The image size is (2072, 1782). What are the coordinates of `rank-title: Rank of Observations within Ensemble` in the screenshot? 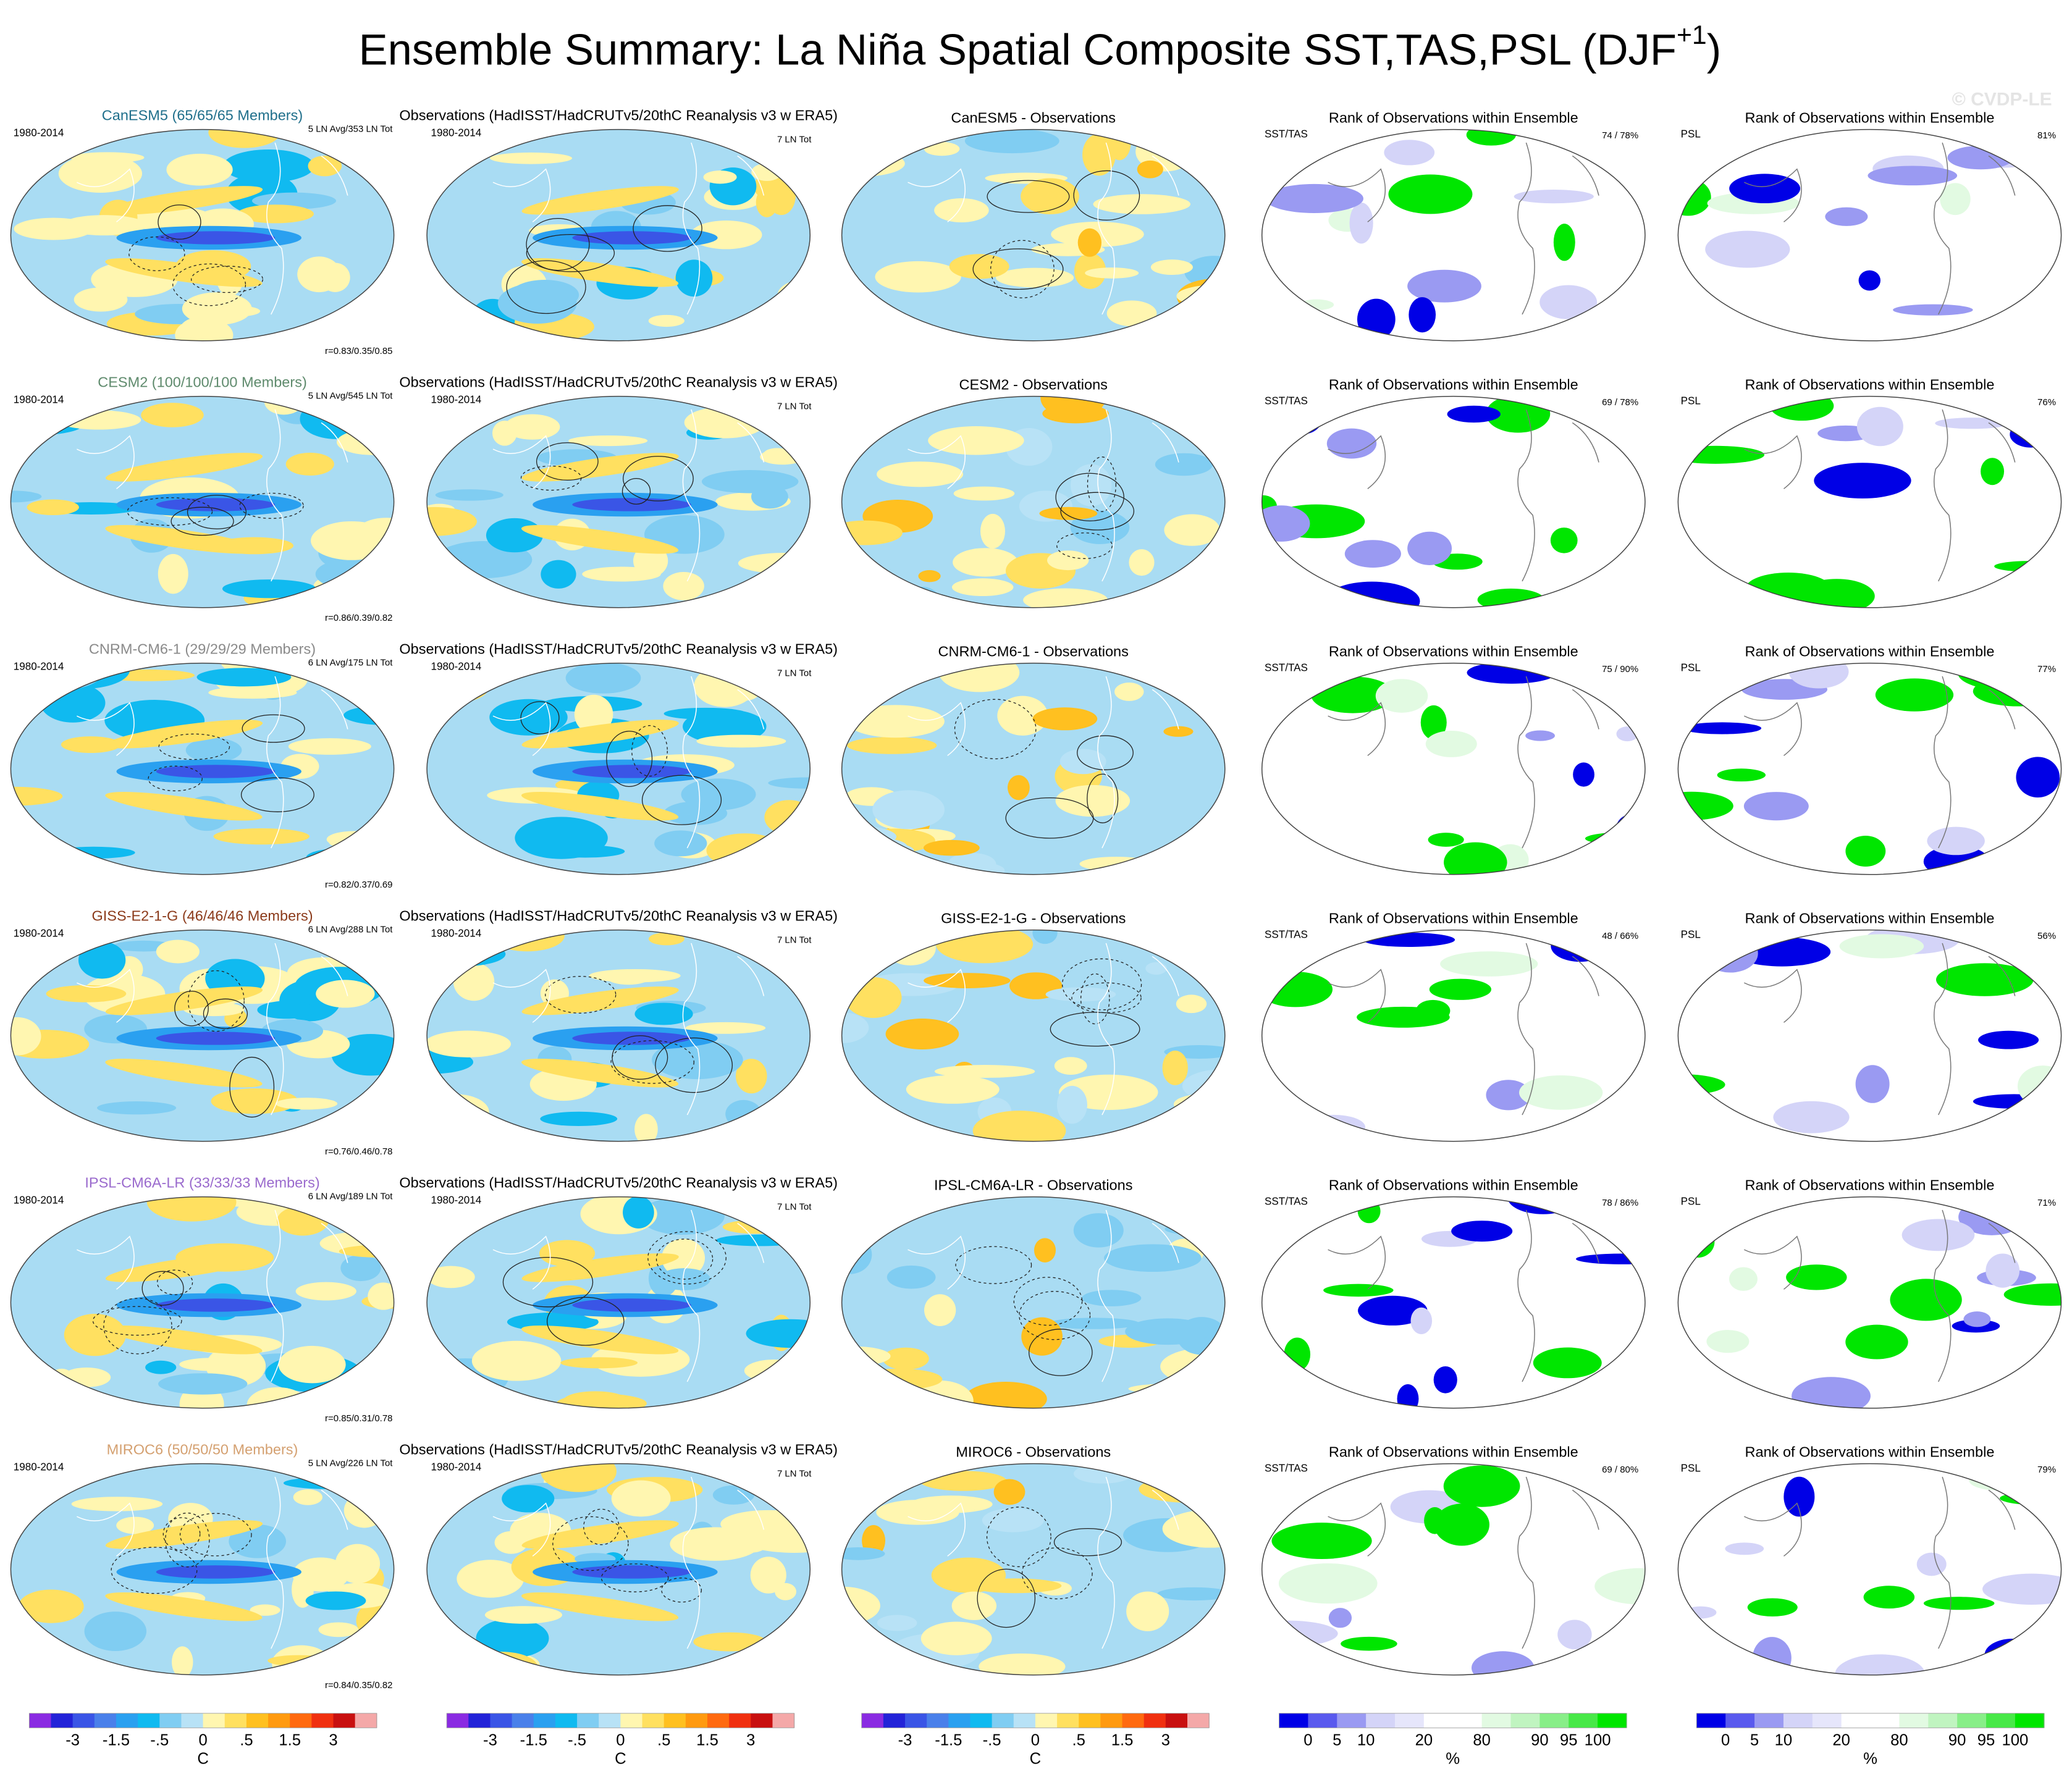 It's located at (1453, 385).